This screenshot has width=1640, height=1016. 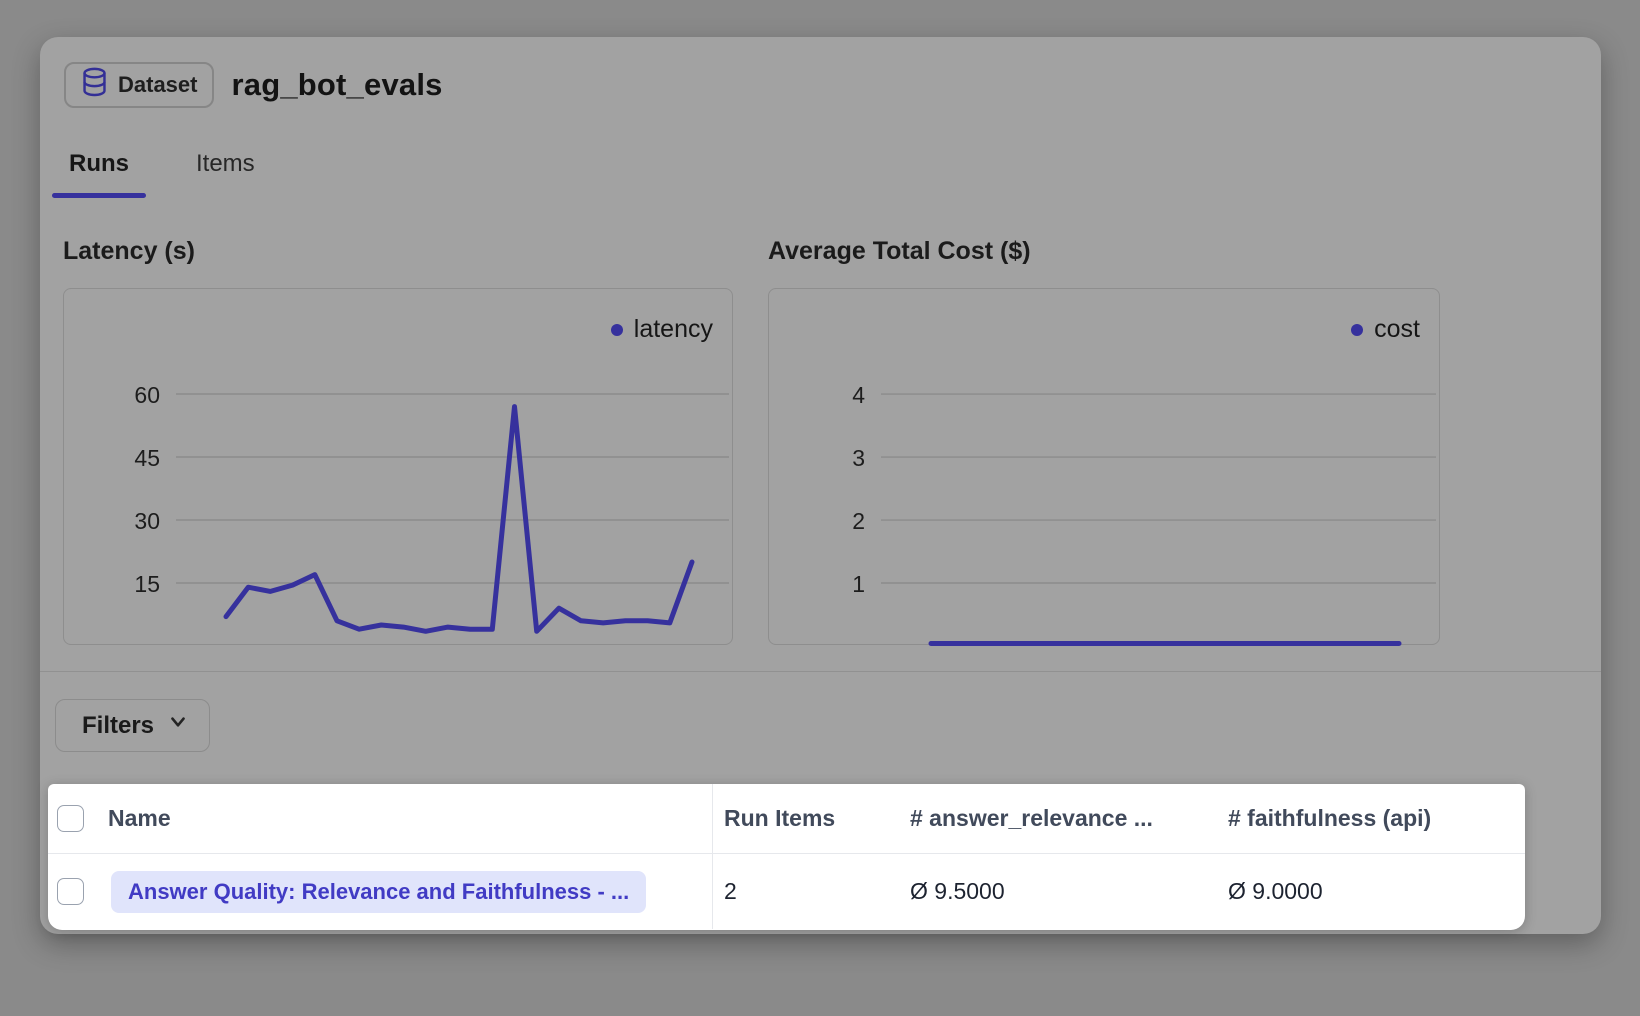 What do you see at coordinates (118, 725) in the screenshot?
I see `filters-button-label: Filters` at bounding box center [118, 725].